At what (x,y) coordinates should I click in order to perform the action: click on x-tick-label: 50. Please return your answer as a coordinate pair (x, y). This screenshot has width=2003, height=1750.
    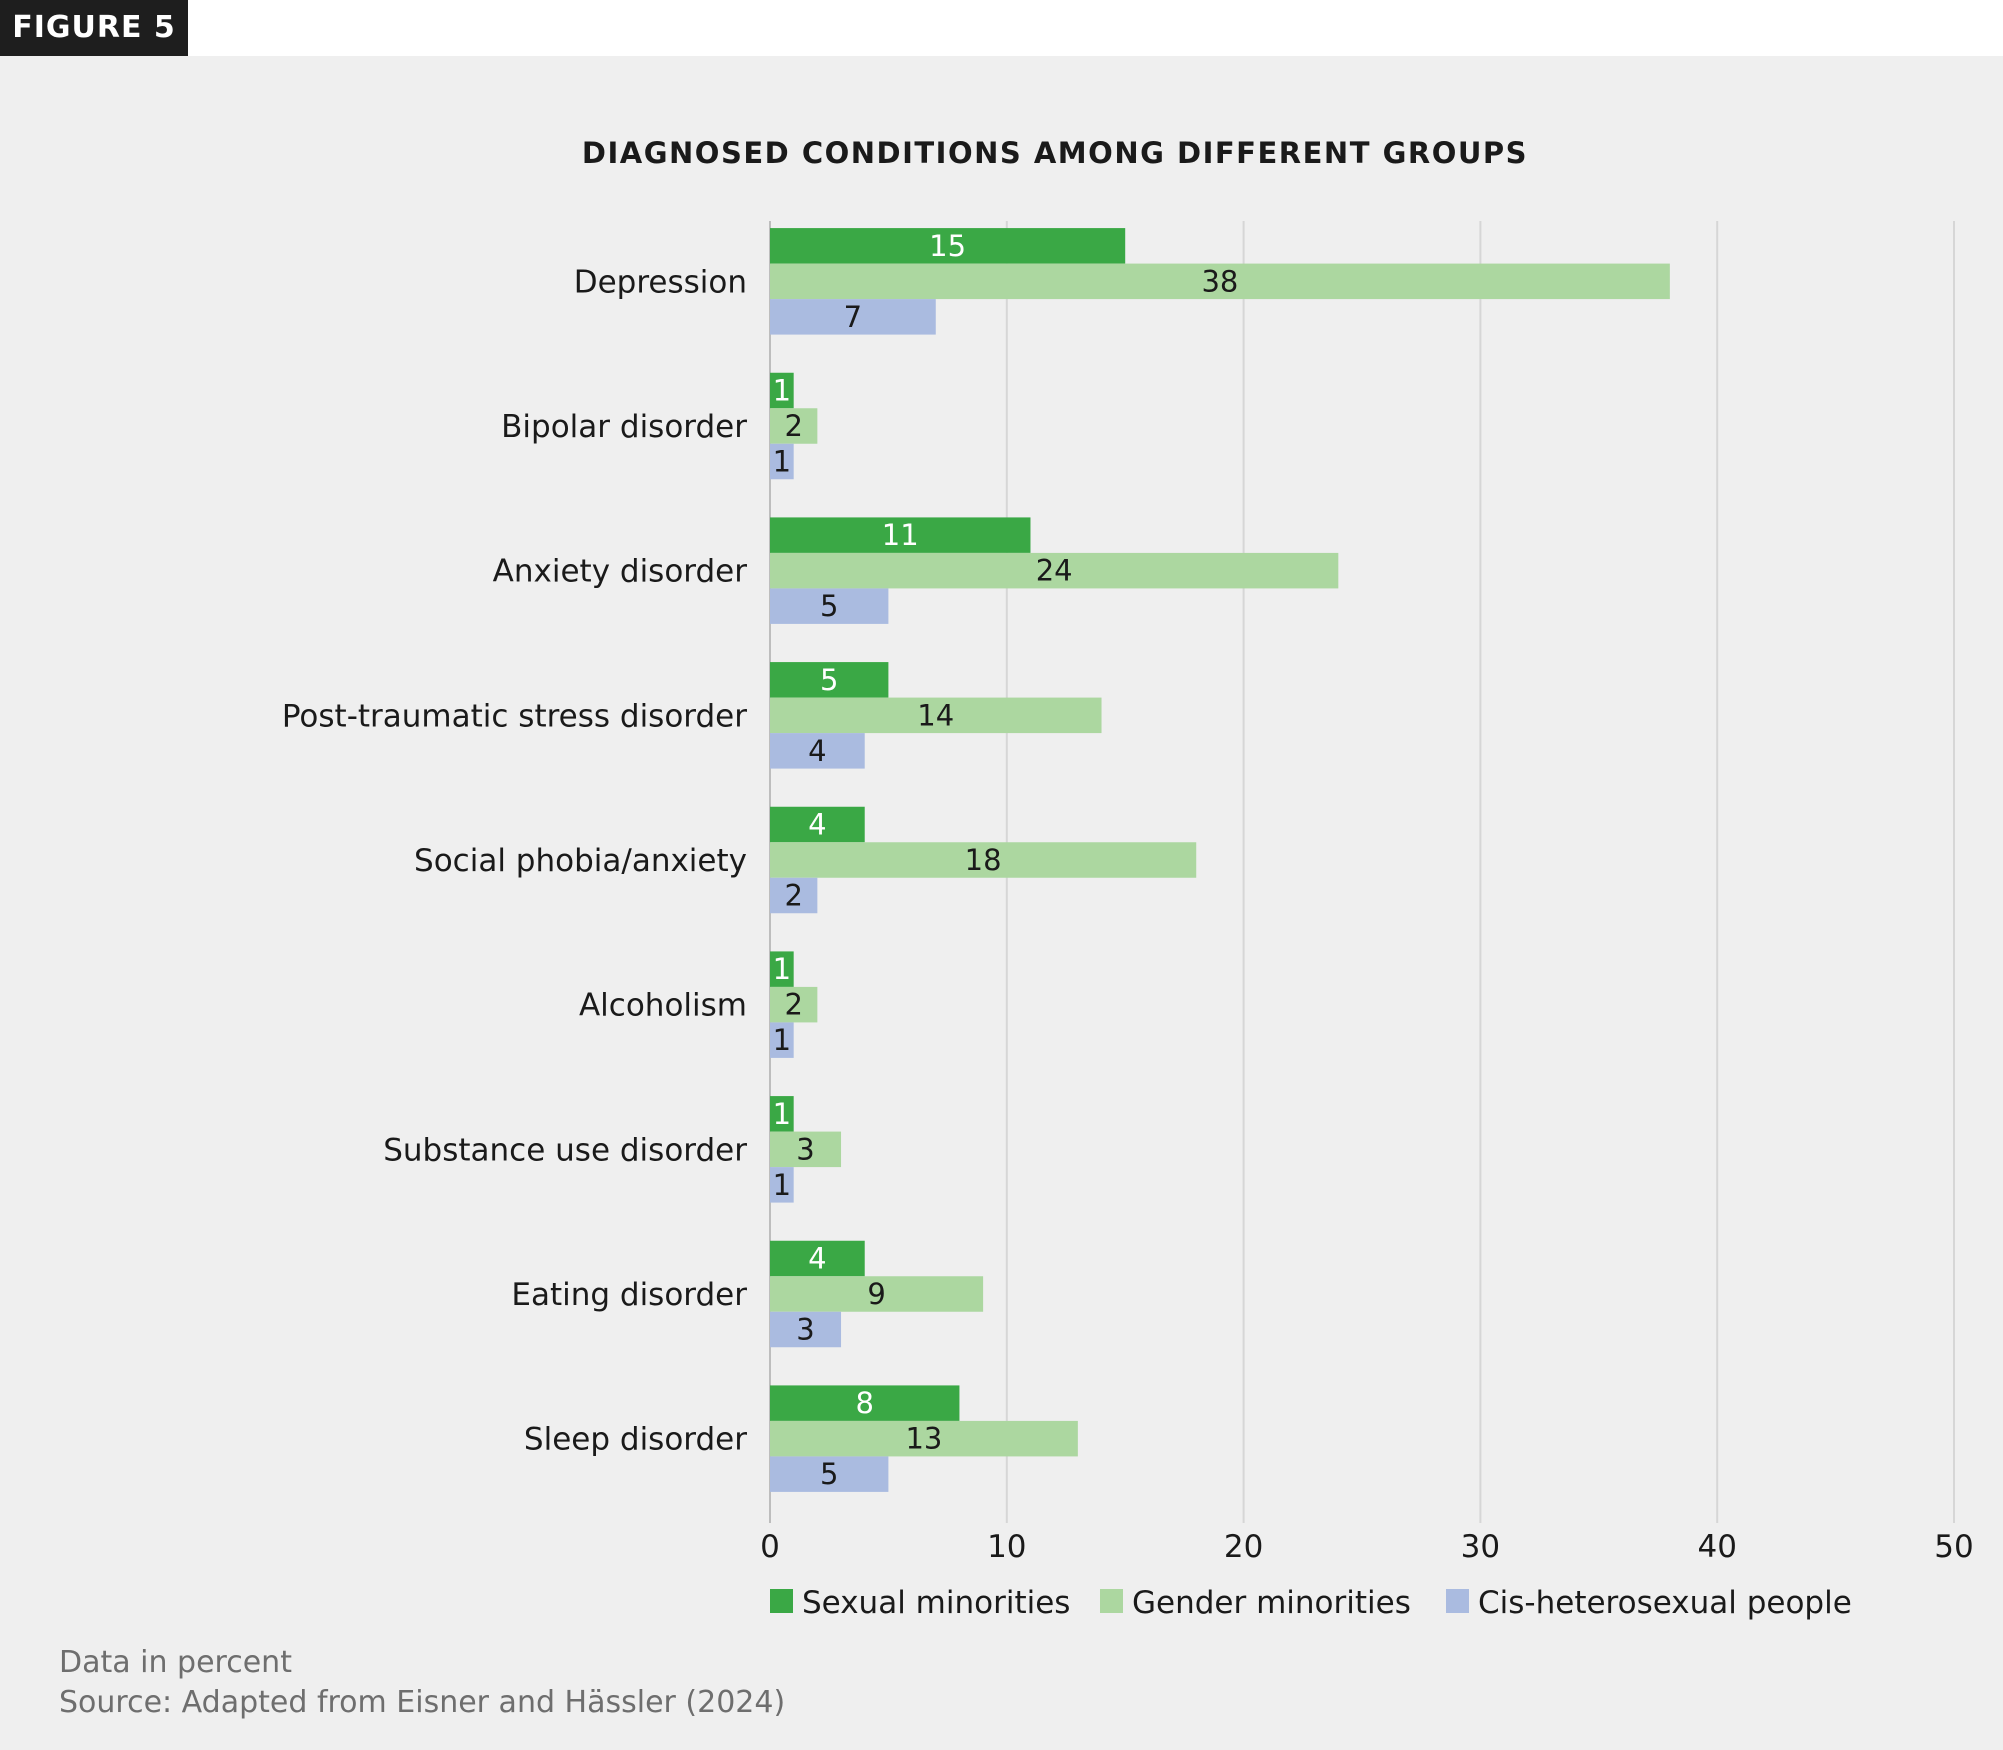
    Looking at the image, I should click on (1953, 1547).